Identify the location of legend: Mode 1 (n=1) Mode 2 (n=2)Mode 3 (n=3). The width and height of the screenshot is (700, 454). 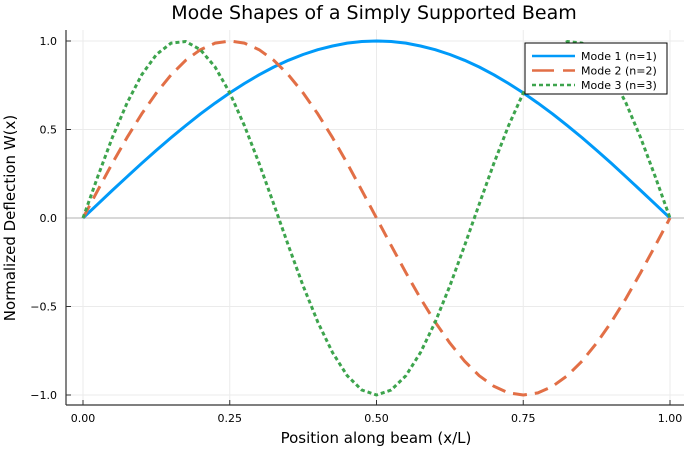
(596, 68).